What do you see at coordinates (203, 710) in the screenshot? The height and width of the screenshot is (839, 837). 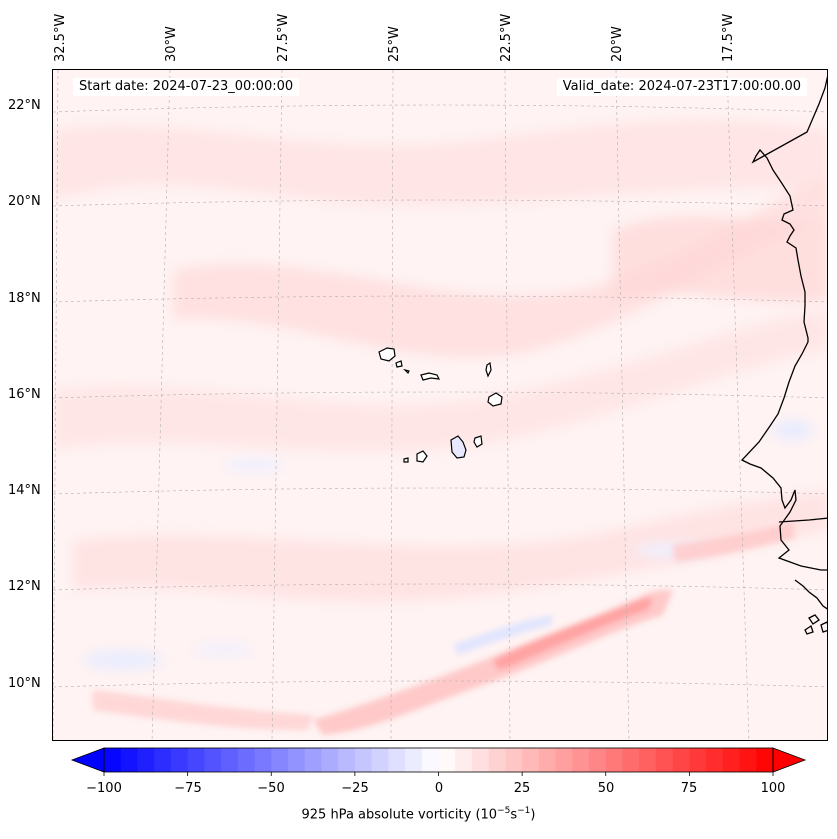 I see `streak-west` at bounding box center [203, 710].